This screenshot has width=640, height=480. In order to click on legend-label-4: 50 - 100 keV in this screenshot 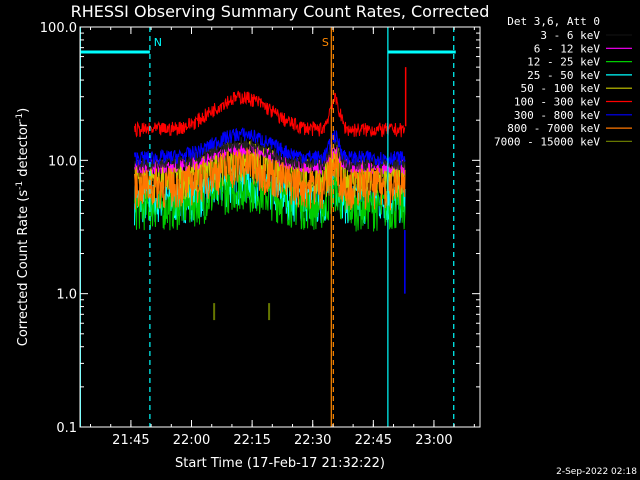, I will do `click(561, 88)`.